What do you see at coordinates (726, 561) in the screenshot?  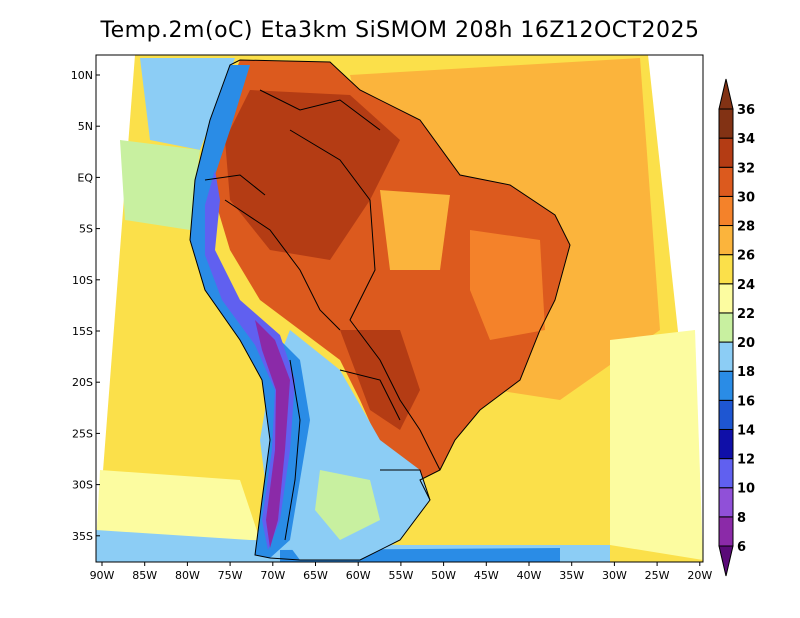 I see `colorbar-arrow-low` at bounding box center [726, 561].